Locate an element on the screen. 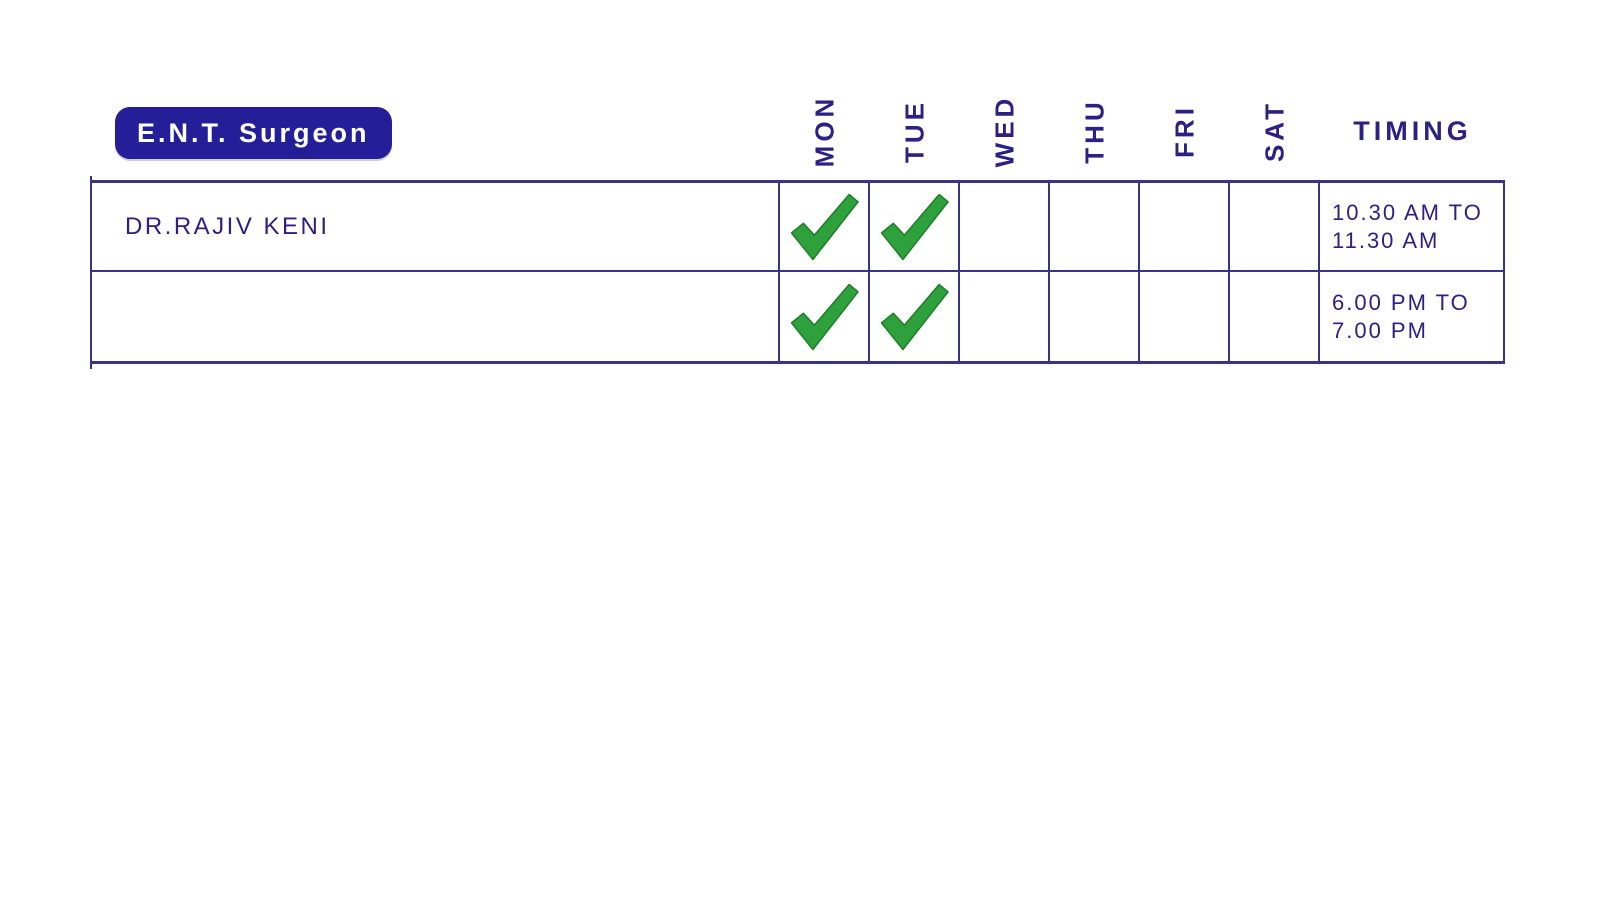 The width and height of the screenshot is (1600, 900). cell-row2-sat is located at coordinates (1275, 316).